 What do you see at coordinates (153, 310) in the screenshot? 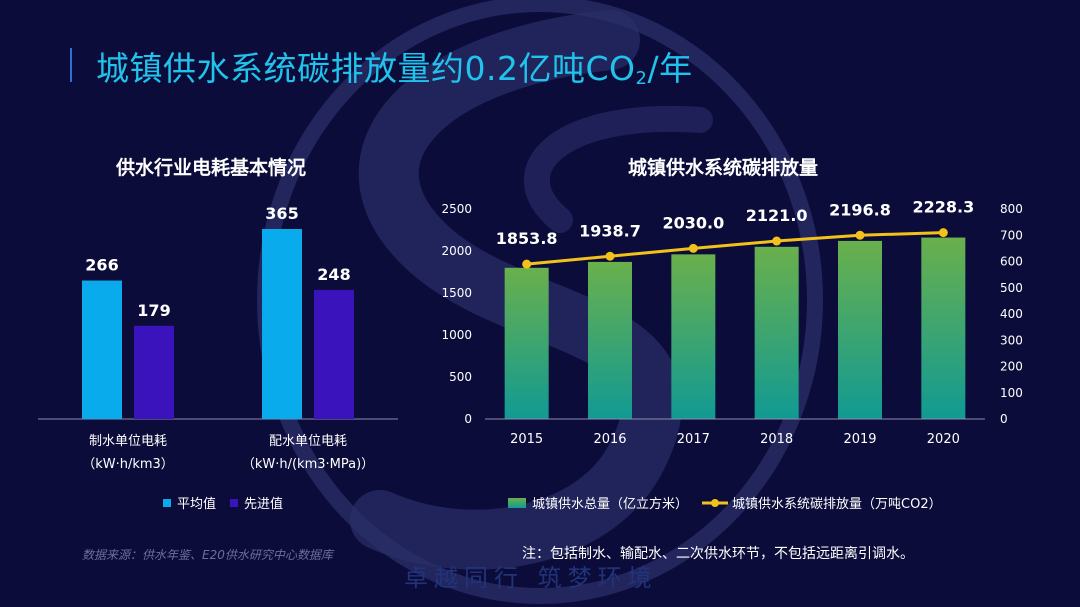
I see `left-bar-value-label: 179` at bounding box center [153, 310].